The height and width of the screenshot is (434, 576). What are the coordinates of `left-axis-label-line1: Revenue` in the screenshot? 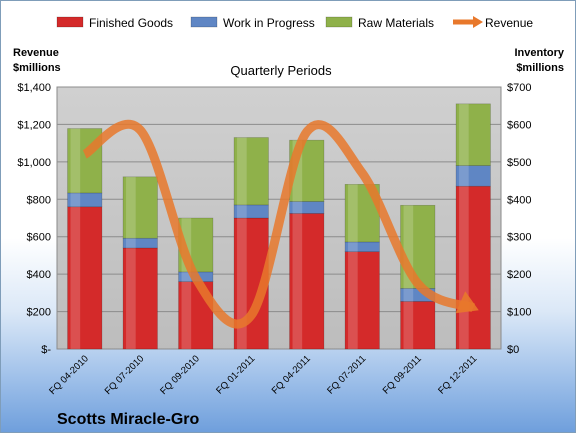 It's located at (36, 53).